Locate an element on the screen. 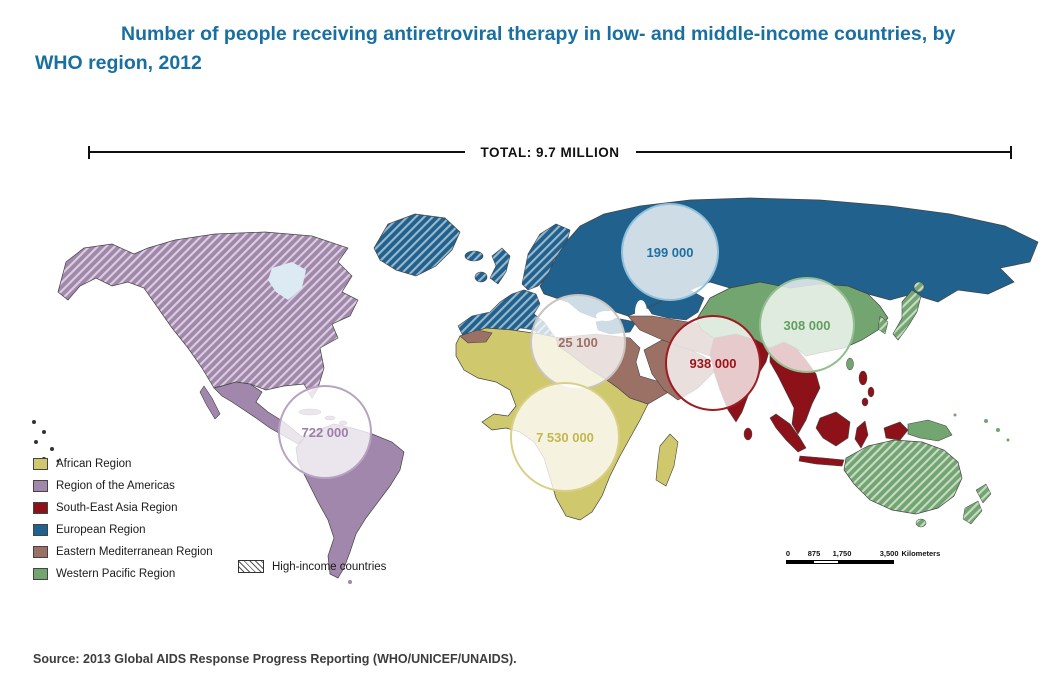  legend-swatch-high-income-hatched is located at coordinates (251, 566).